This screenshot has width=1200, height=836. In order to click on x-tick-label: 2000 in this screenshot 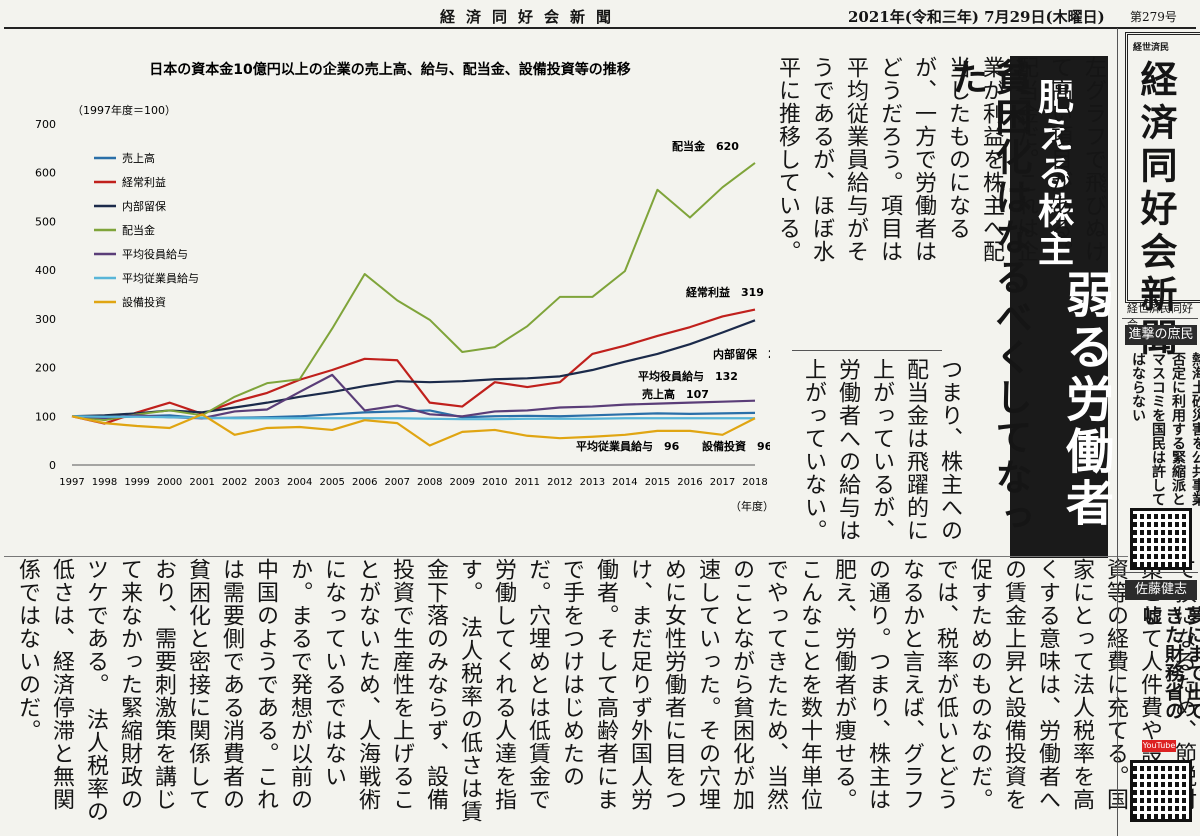, I will do `click(169, 482)`.